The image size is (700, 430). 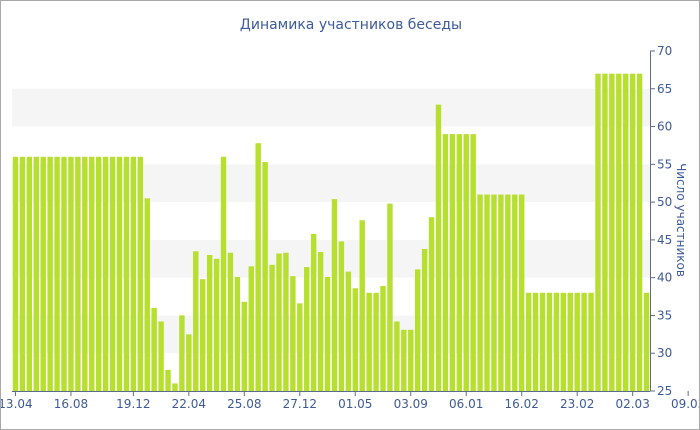 What do you see at coordinates (664, 51) in the screenshot?
I see `y-tick-label: 70` at bounding box center [664, 51].